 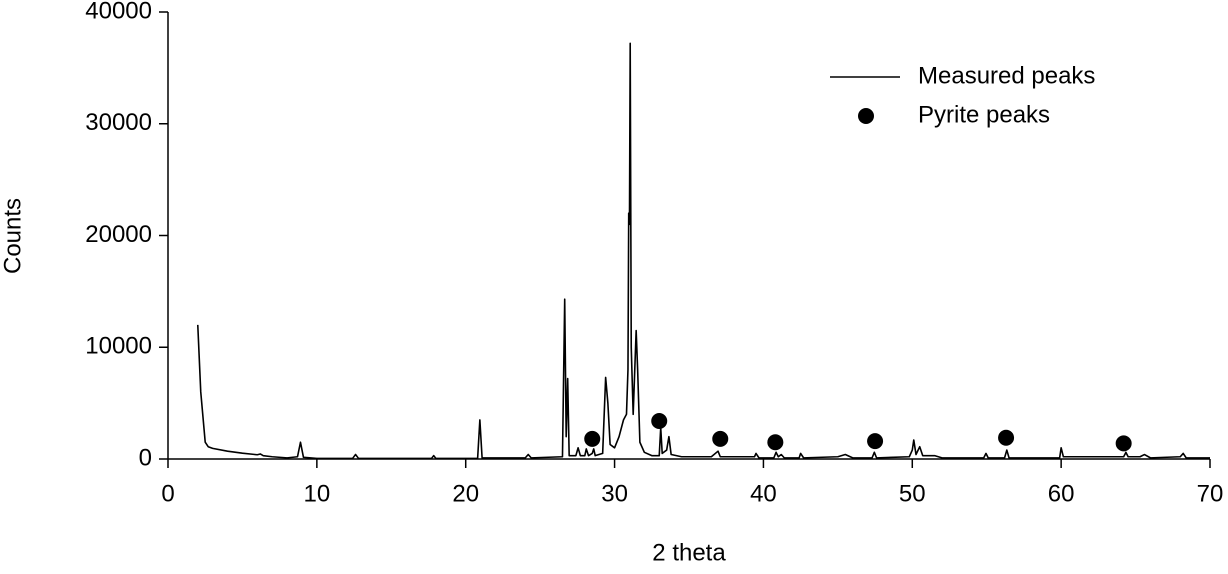 I want to click on x-tick-label: 70, so click(x=1210, y=493).